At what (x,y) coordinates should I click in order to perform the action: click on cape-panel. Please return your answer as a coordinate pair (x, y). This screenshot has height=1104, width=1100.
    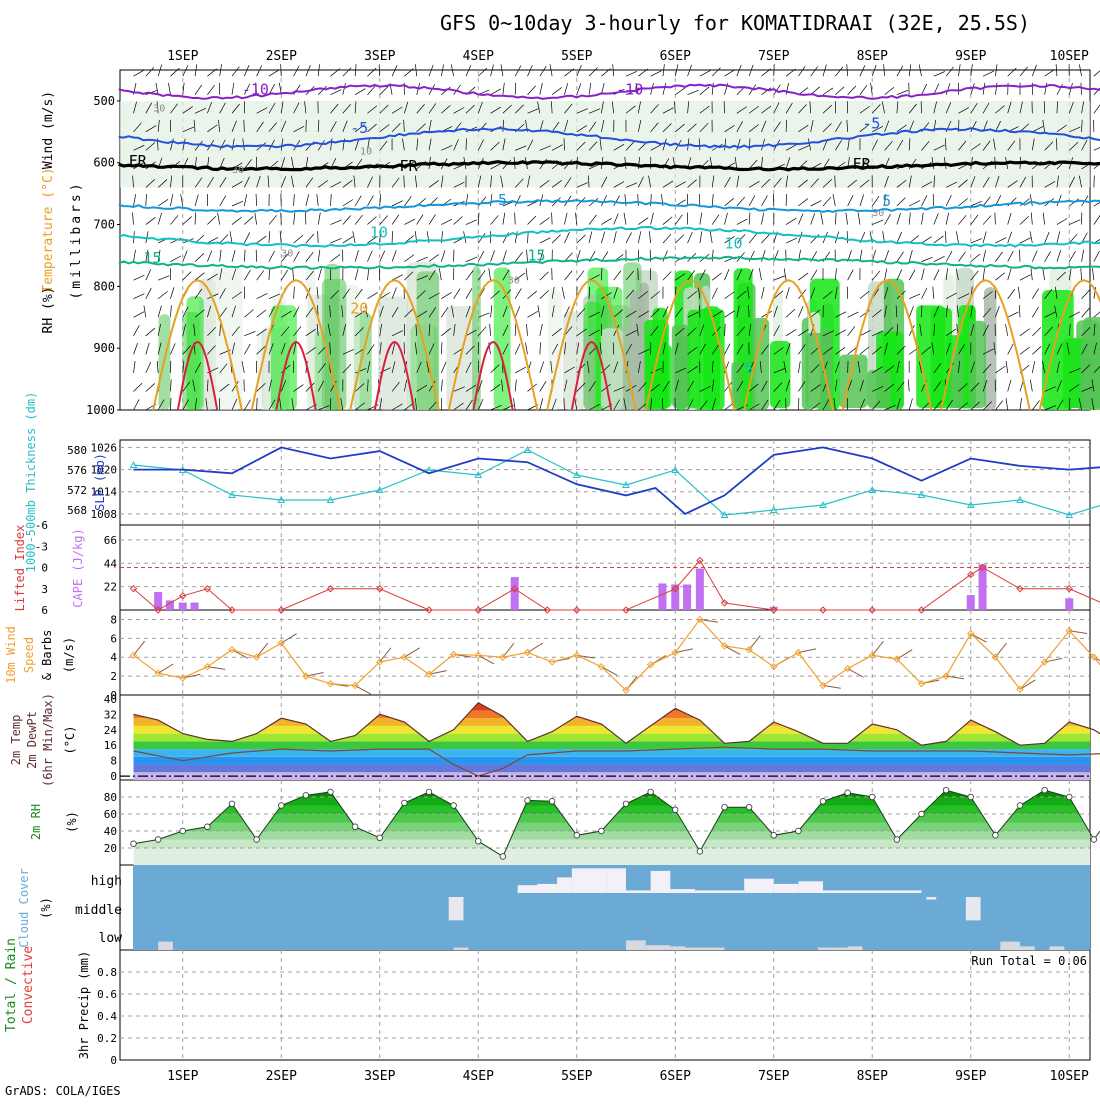
    Looking at the image, I should click on (610, 576).